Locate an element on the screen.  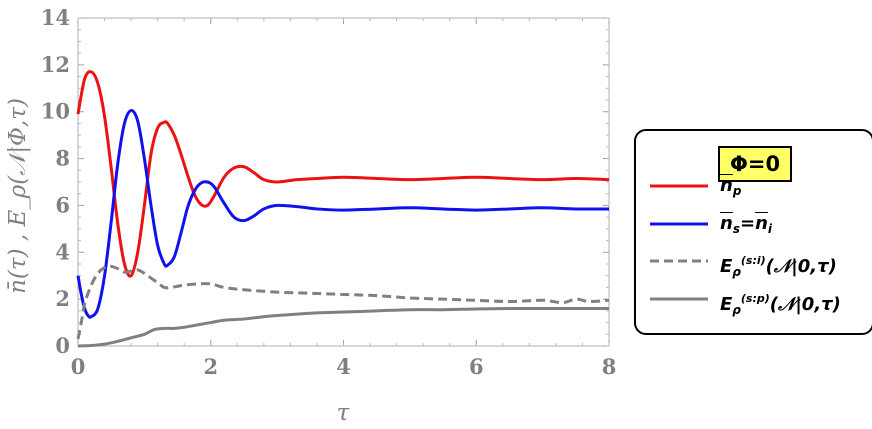
y-tick-label: 6 is located at coordinates (62, 204).